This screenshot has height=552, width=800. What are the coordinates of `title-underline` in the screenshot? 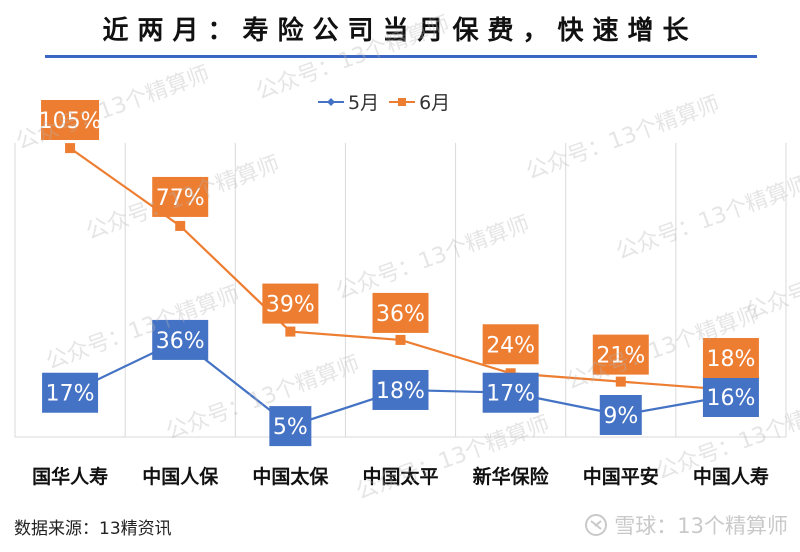 It's located at (401, 56).